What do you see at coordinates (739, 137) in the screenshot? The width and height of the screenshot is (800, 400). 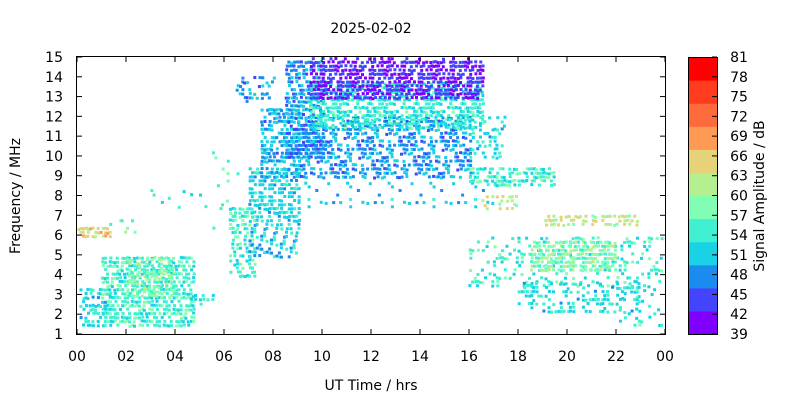 I see `colorbar-tick-label: 69` at bounding box center [739, 137].